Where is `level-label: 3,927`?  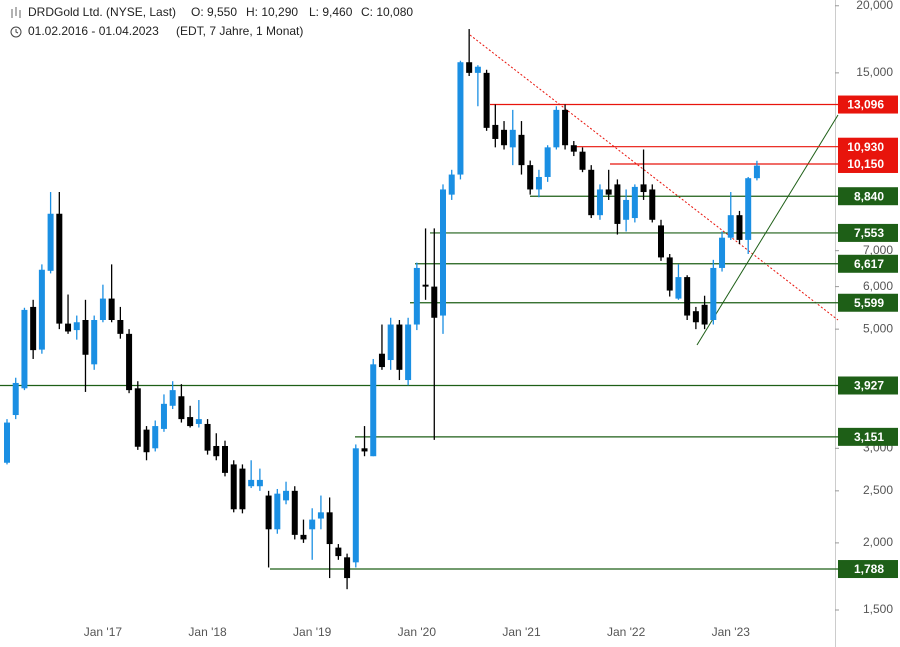
level-label: 3,927 is located at coordinates (869, 386).